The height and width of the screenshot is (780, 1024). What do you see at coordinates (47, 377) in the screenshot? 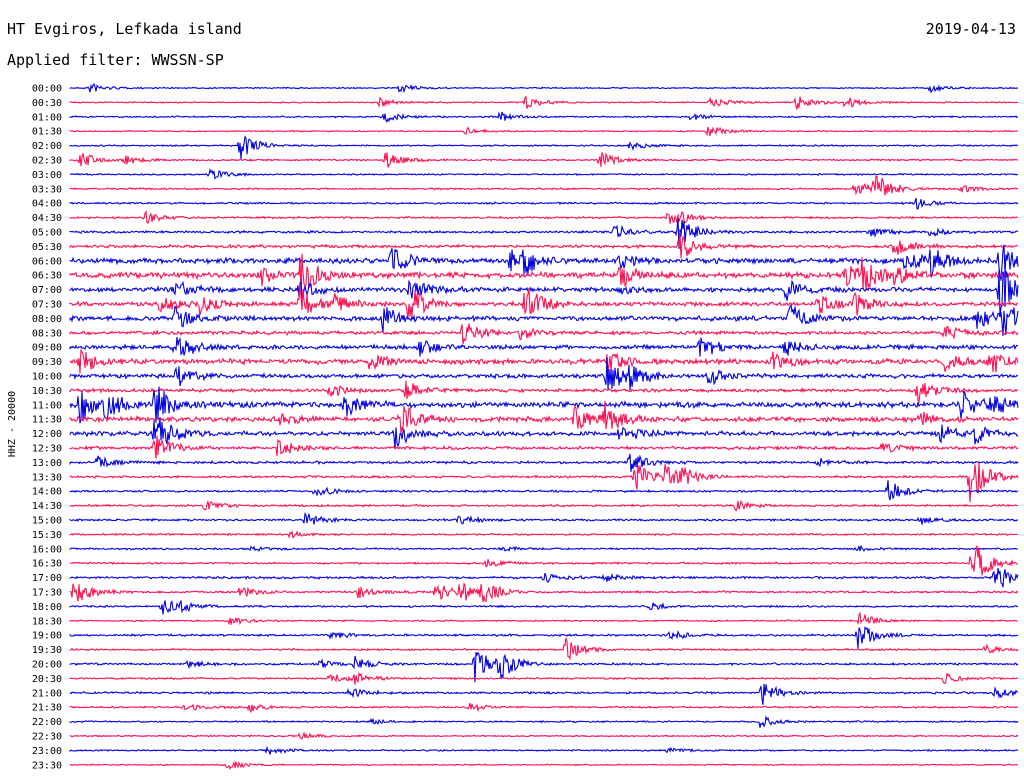
I see `time-tick-label: 10:00` at bounding box center [47, 377].